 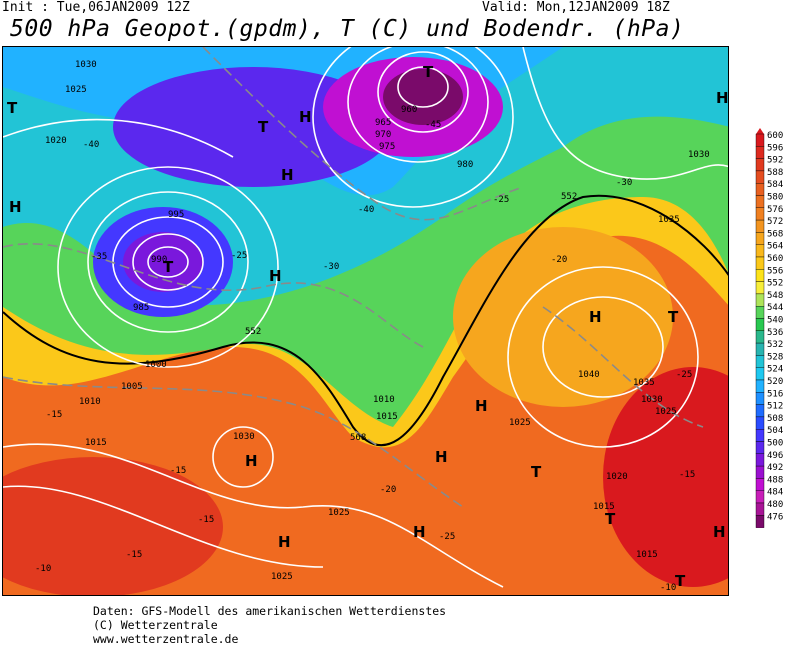 What do you see at coordinates (775, 321) in the screenshot?
I see `legend-level-label: 540` at bounding box center [775, 321].